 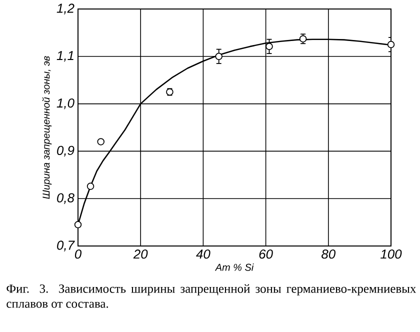 I want to click on x-tick-label: 60, so click(x=266, y=254).